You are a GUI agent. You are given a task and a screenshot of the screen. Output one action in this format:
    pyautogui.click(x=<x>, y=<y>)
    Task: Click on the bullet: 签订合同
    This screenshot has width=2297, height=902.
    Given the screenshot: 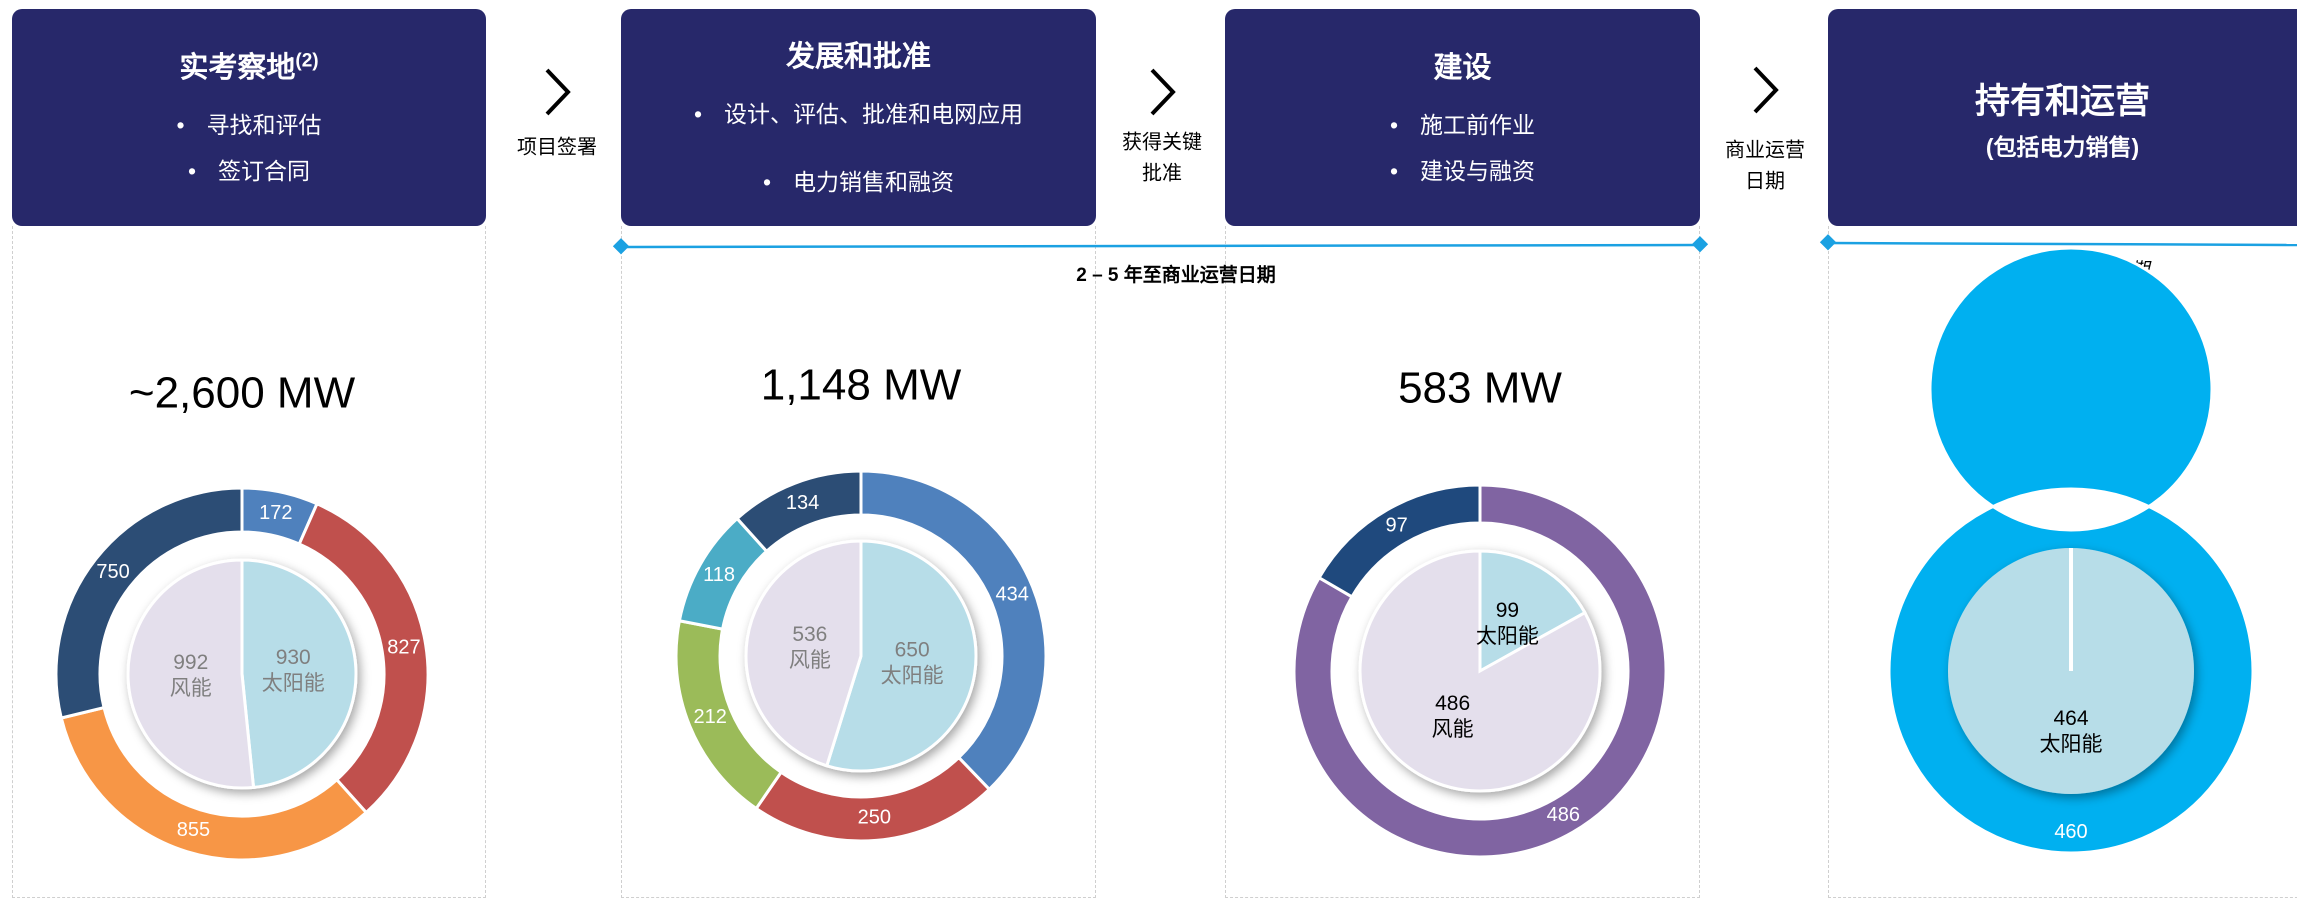 What is the action you would take?
    pyautogui.click(x=249, y=169)
    